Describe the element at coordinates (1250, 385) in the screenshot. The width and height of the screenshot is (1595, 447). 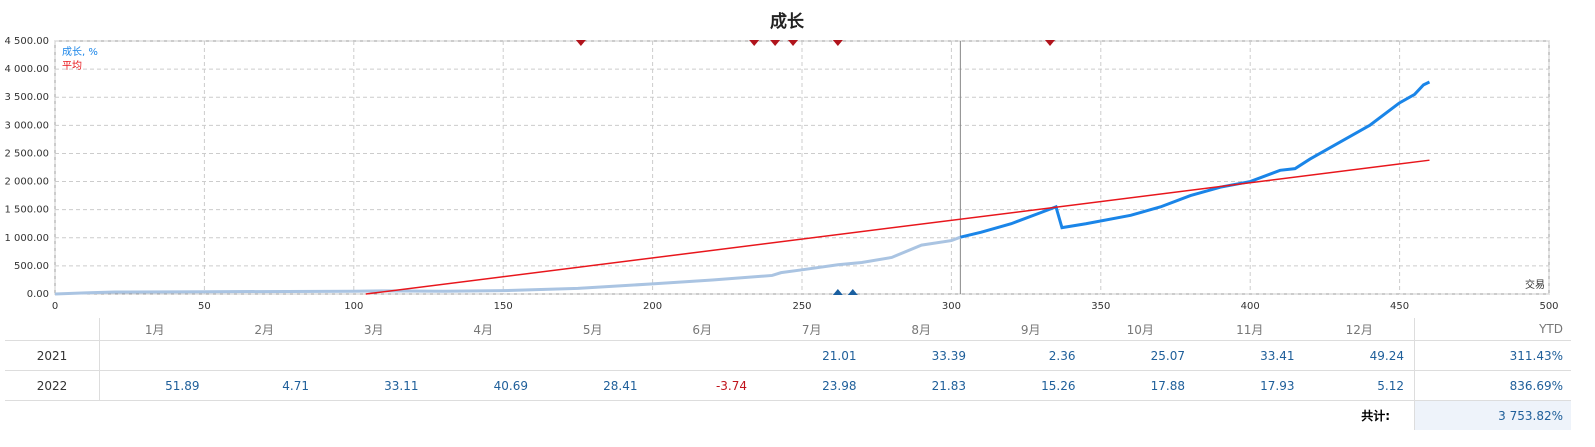
I see `month-value: 17.93` at that location.